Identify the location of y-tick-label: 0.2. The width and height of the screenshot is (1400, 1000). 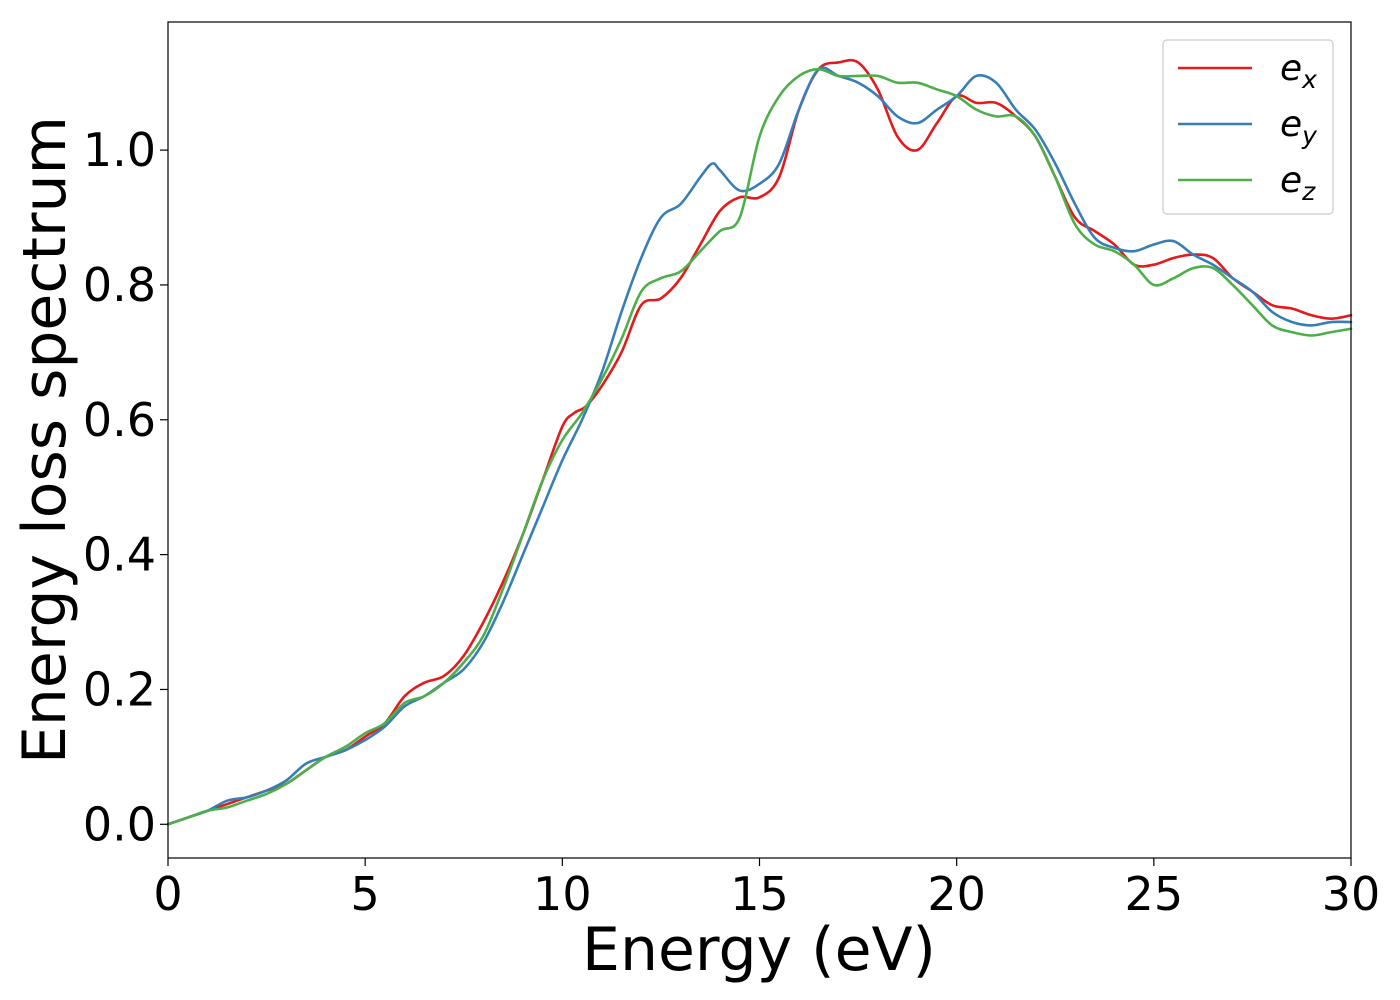
(119, 689).